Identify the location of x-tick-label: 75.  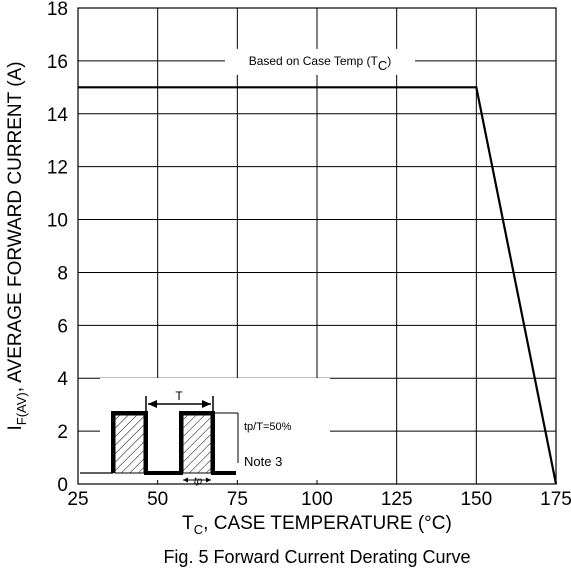
(237, 499).